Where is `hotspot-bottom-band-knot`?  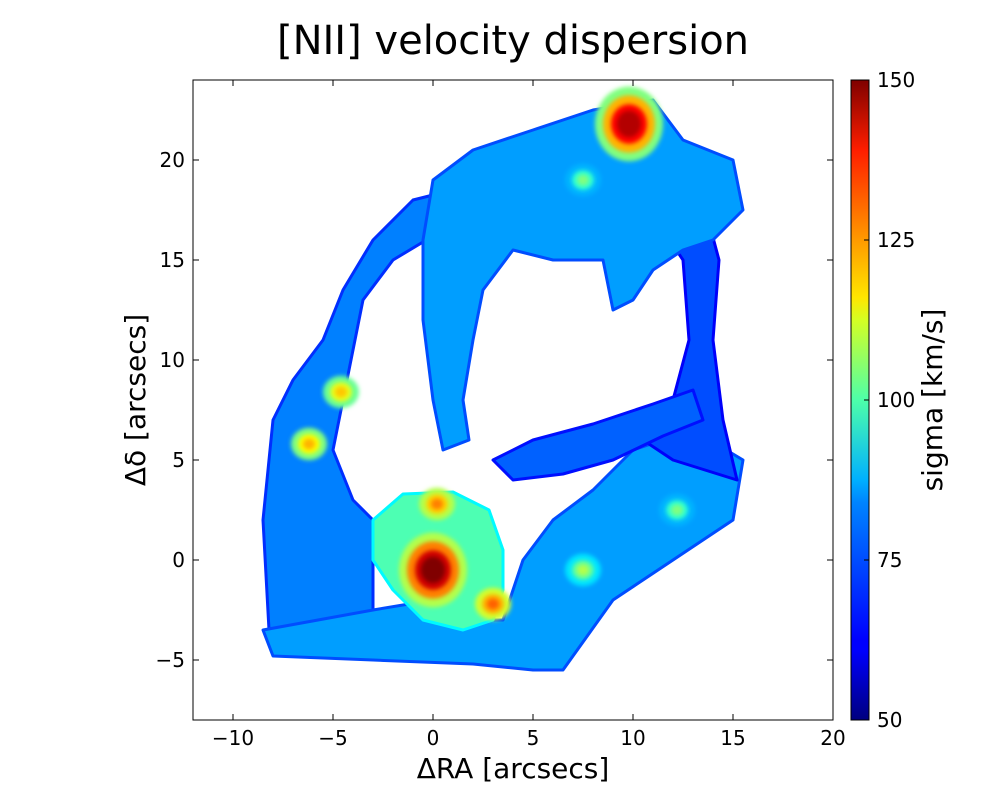
hotspot-bottom-band-knot is located at coordinates (583, 570).